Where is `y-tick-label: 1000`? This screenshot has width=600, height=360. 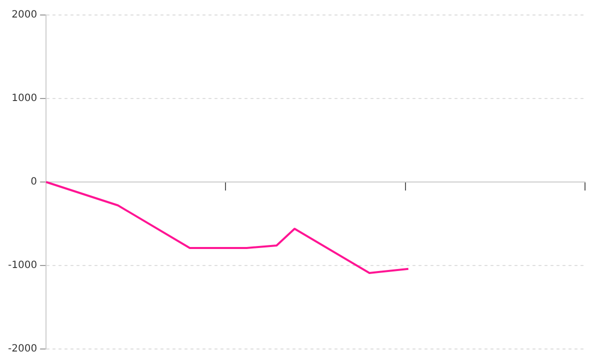
y-tick-label: 1000 is located at coordinates (25, 98).